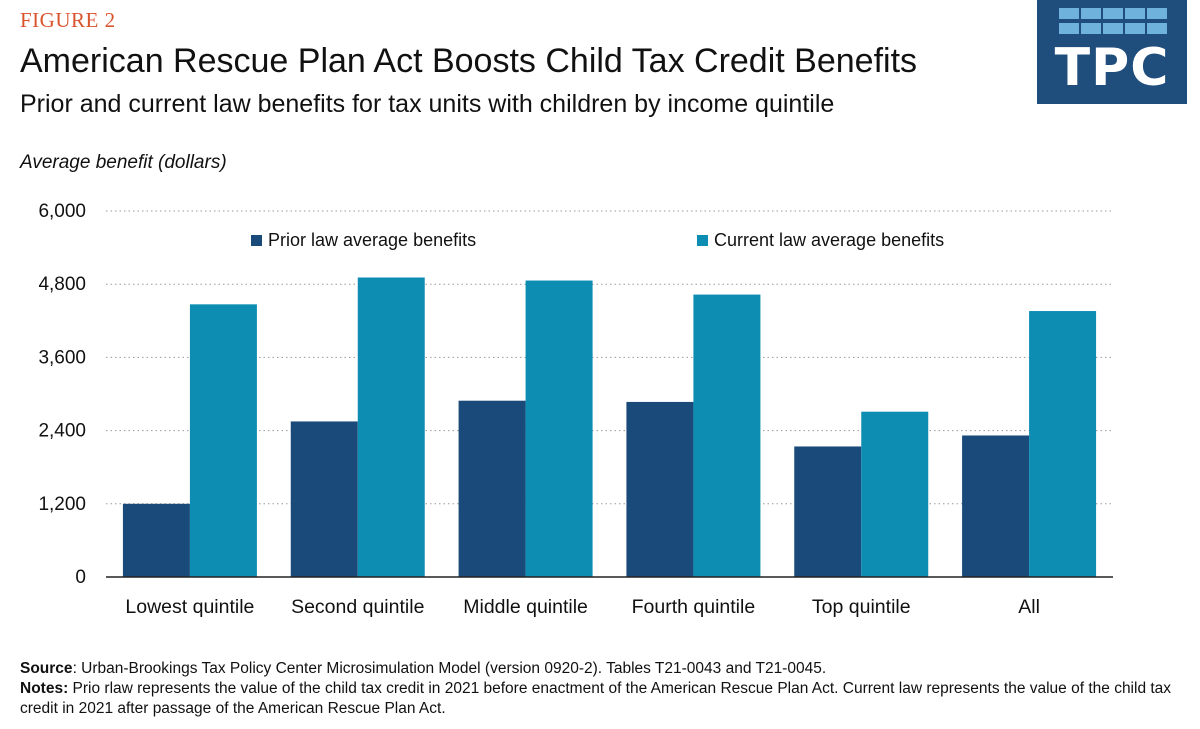 This screenshot has width=1200, height=729. What do you see at coordinates (68, 20) in the screenshot?
I see `figure-label: FIGURE 2` at bounding box center [68, 20].